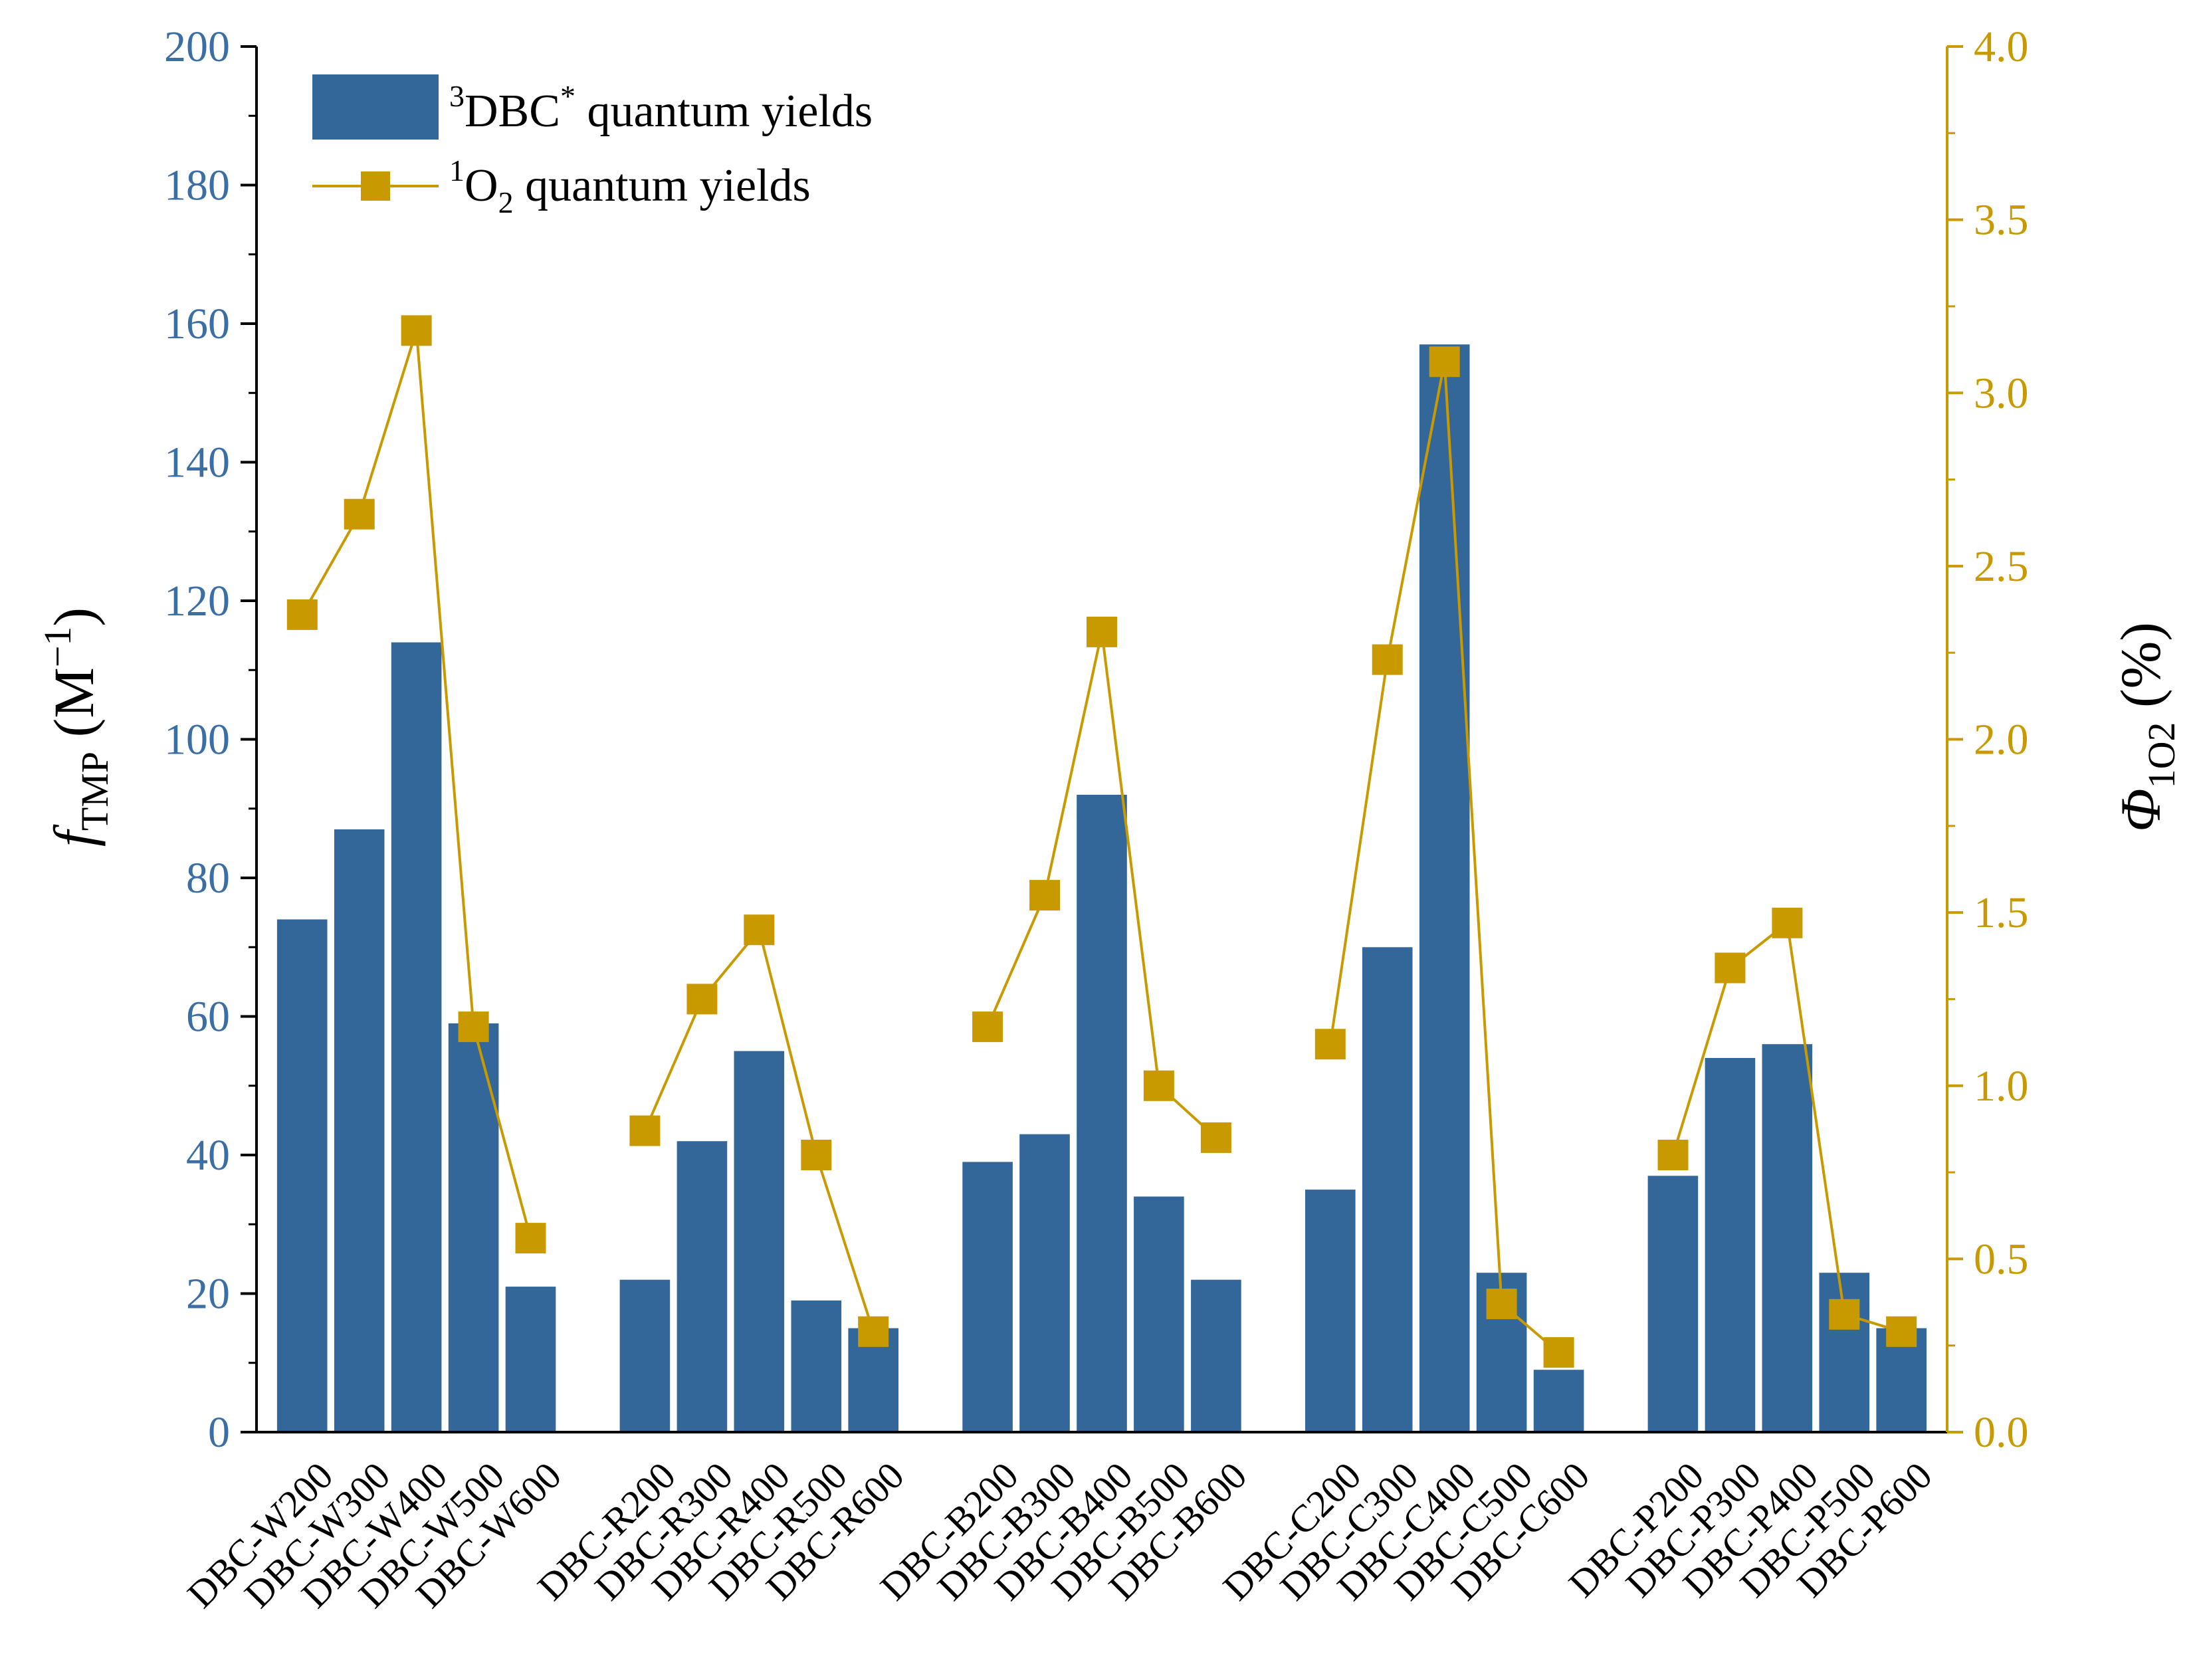 The image size is (2197, 1680). What do you see at coordinates (208, 1017) in the screenshot?
I see `y-left-tick-label: 60` at bounding box center [208, 1017].